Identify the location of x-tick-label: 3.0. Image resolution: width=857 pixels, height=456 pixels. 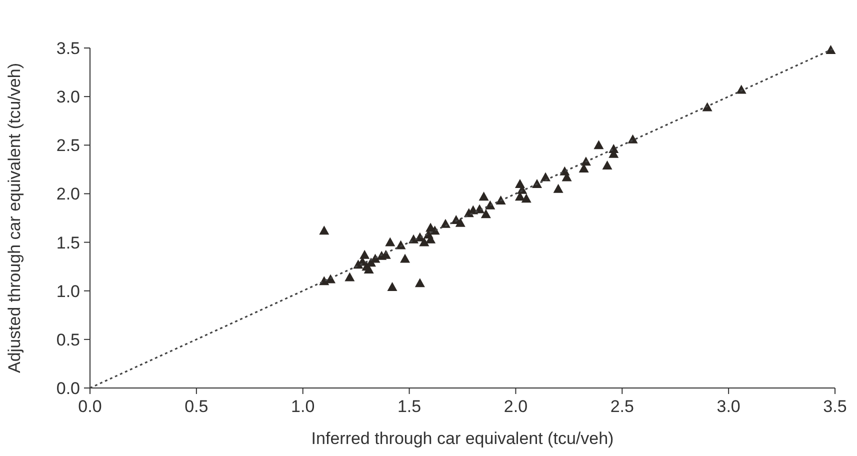
(728, 406).